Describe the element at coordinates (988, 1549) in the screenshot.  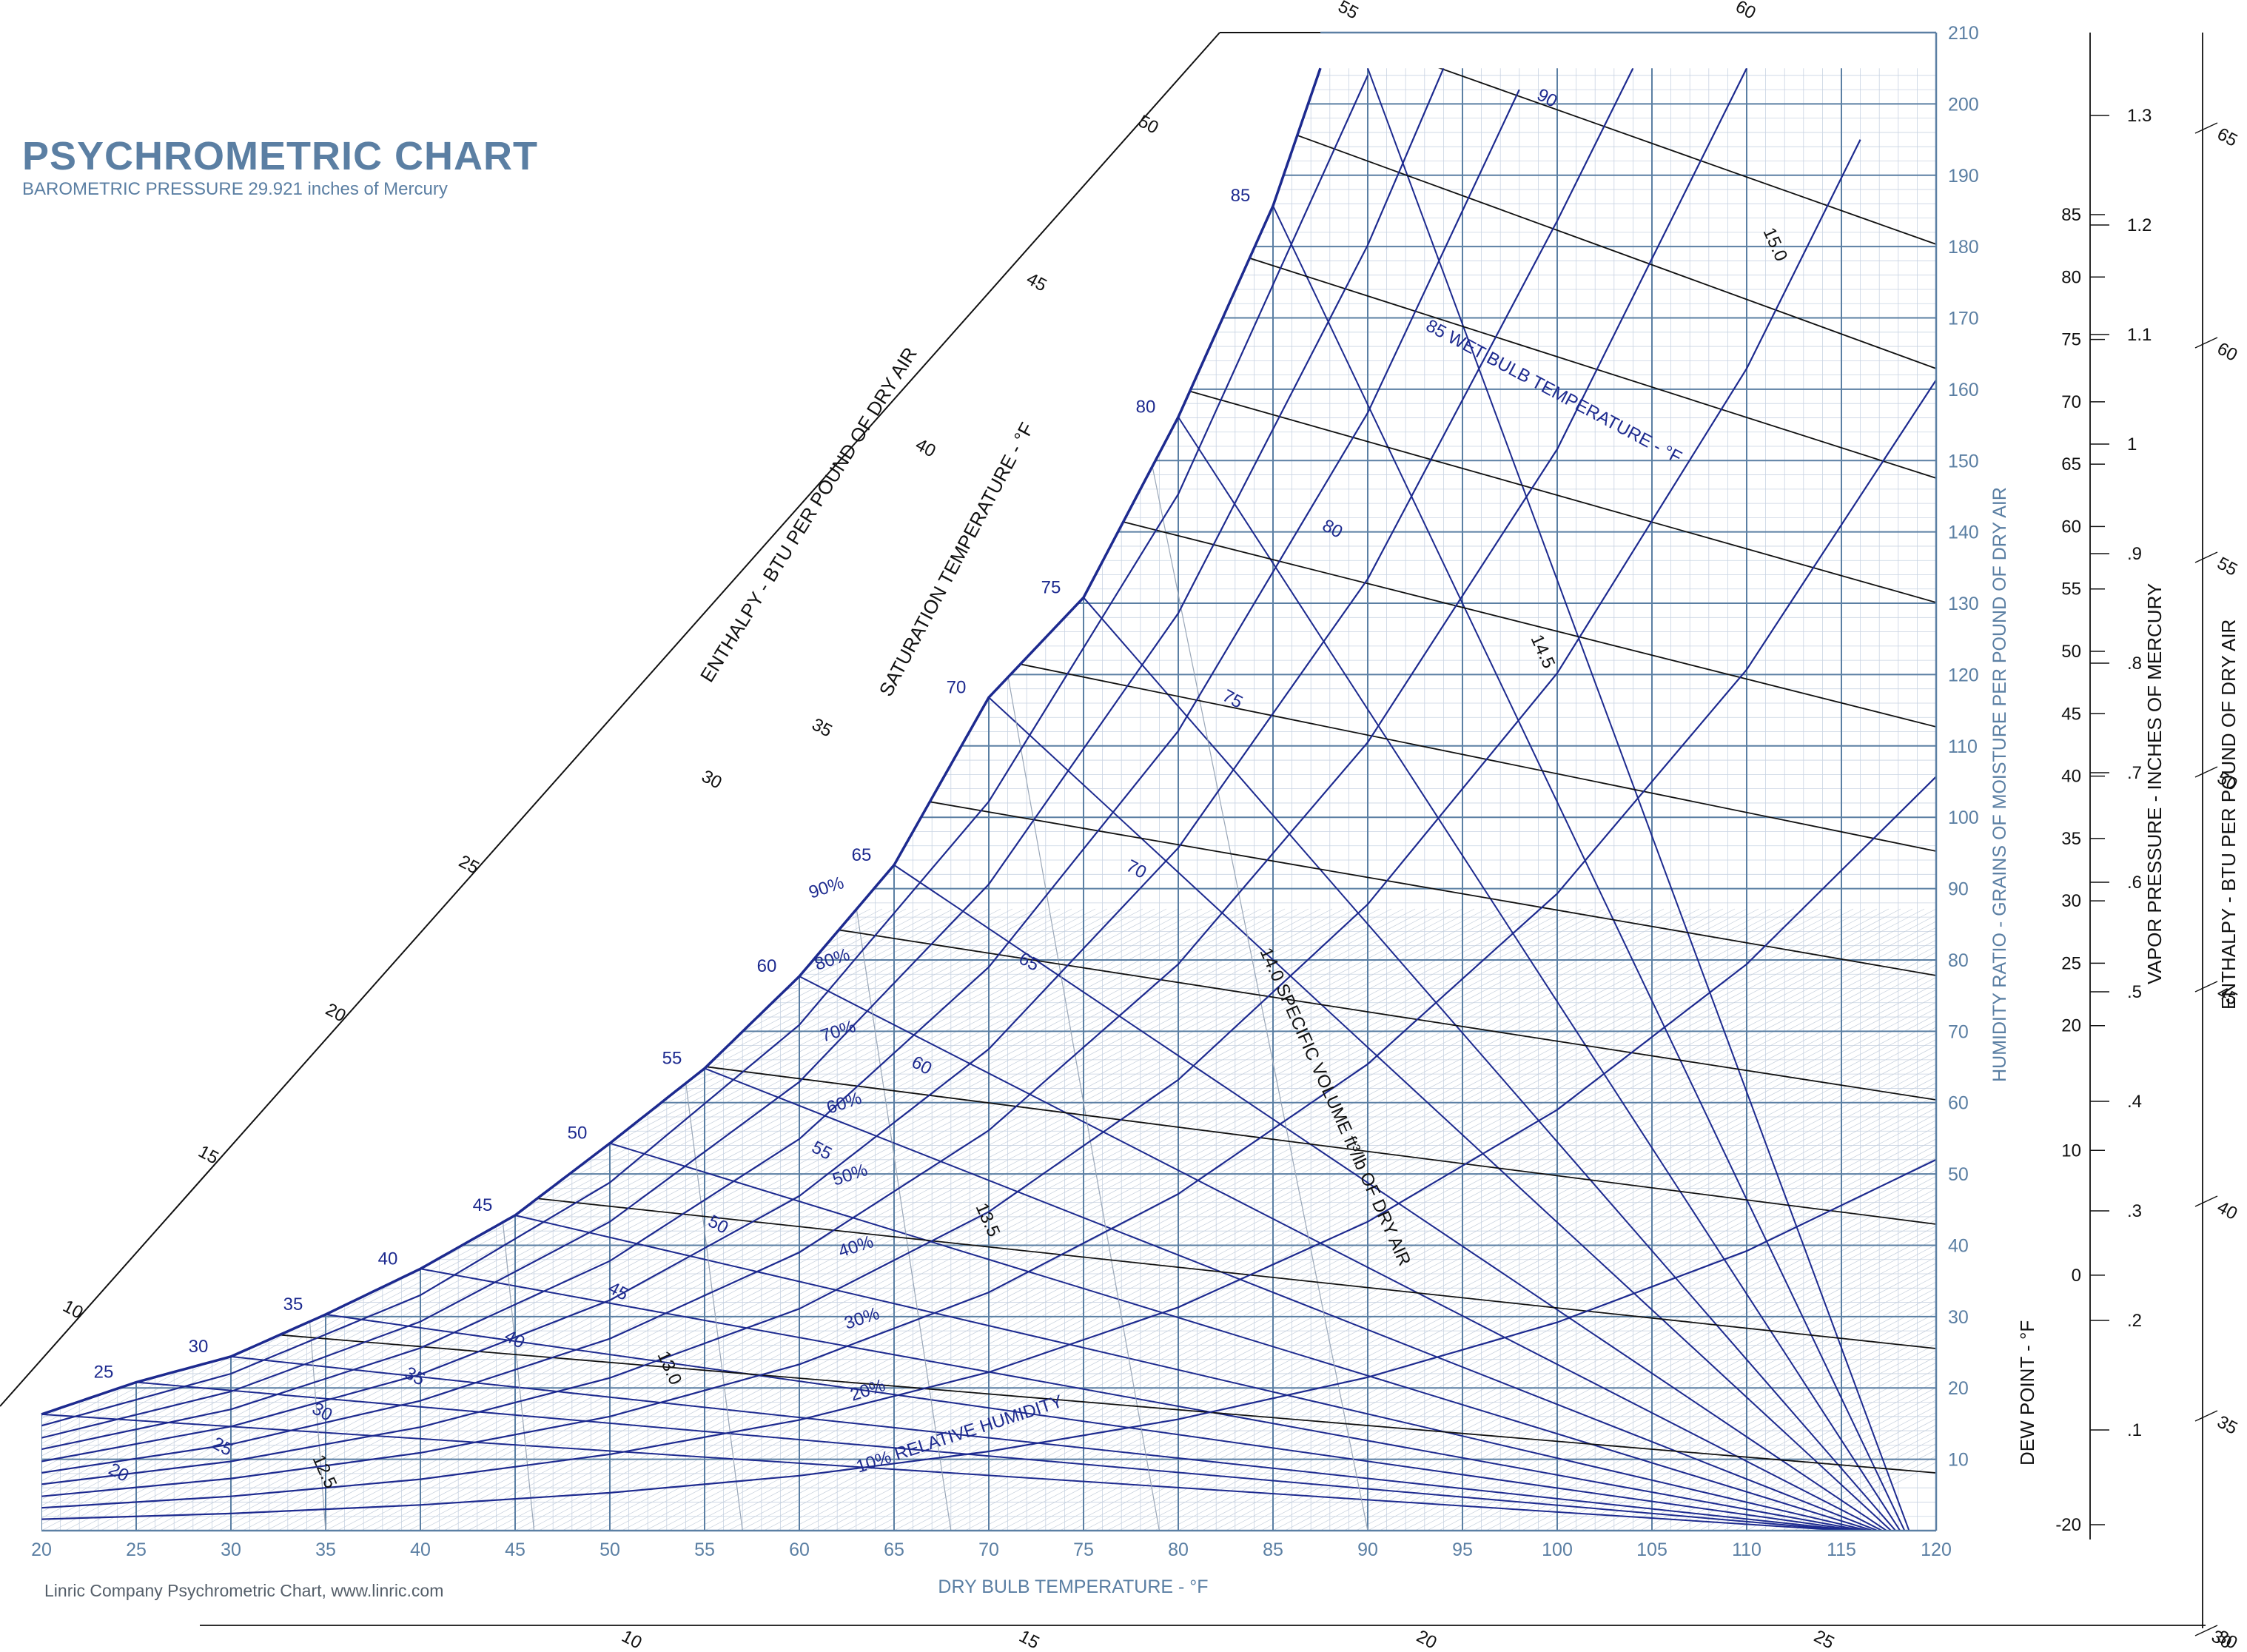
I see `x-tick-label: 70` at that location.